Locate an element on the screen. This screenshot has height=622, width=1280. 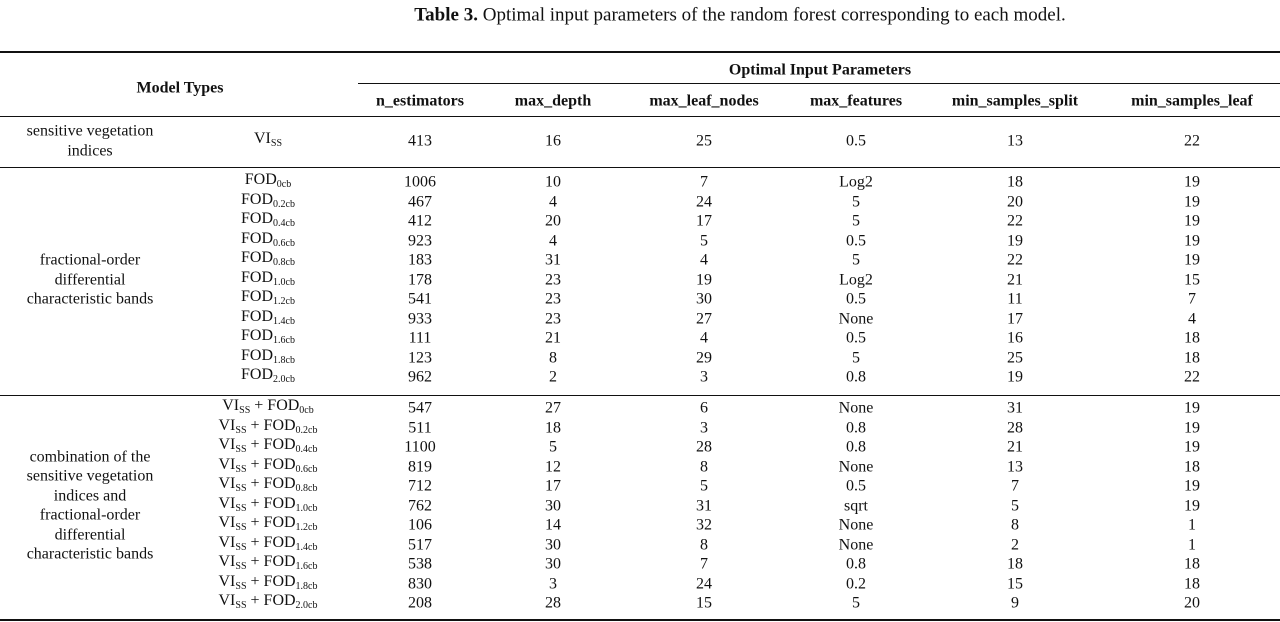
cell: 1006 is located at coordinates (420, 182).